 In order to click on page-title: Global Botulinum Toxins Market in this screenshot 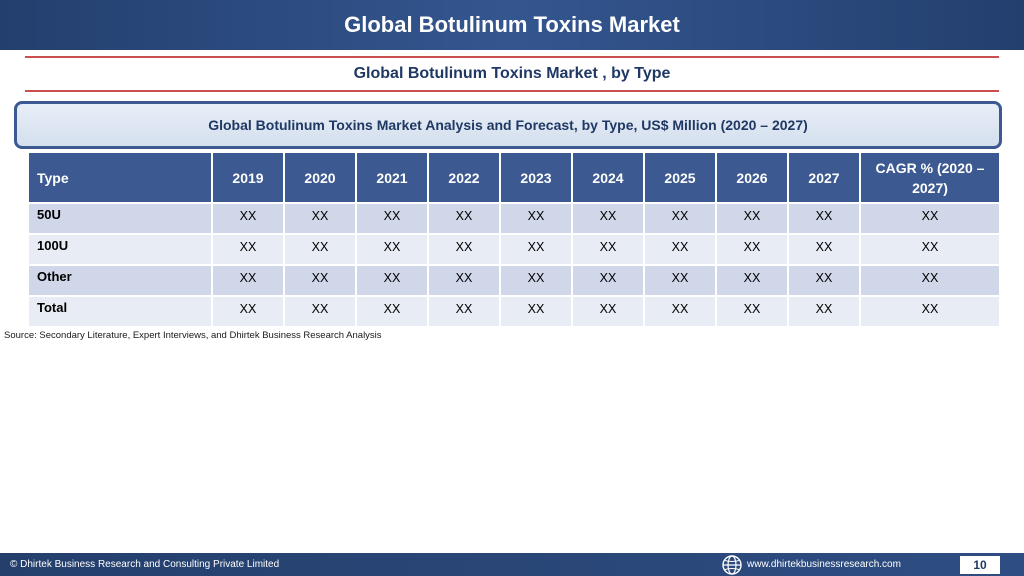, I will do `click(512, 24)`.